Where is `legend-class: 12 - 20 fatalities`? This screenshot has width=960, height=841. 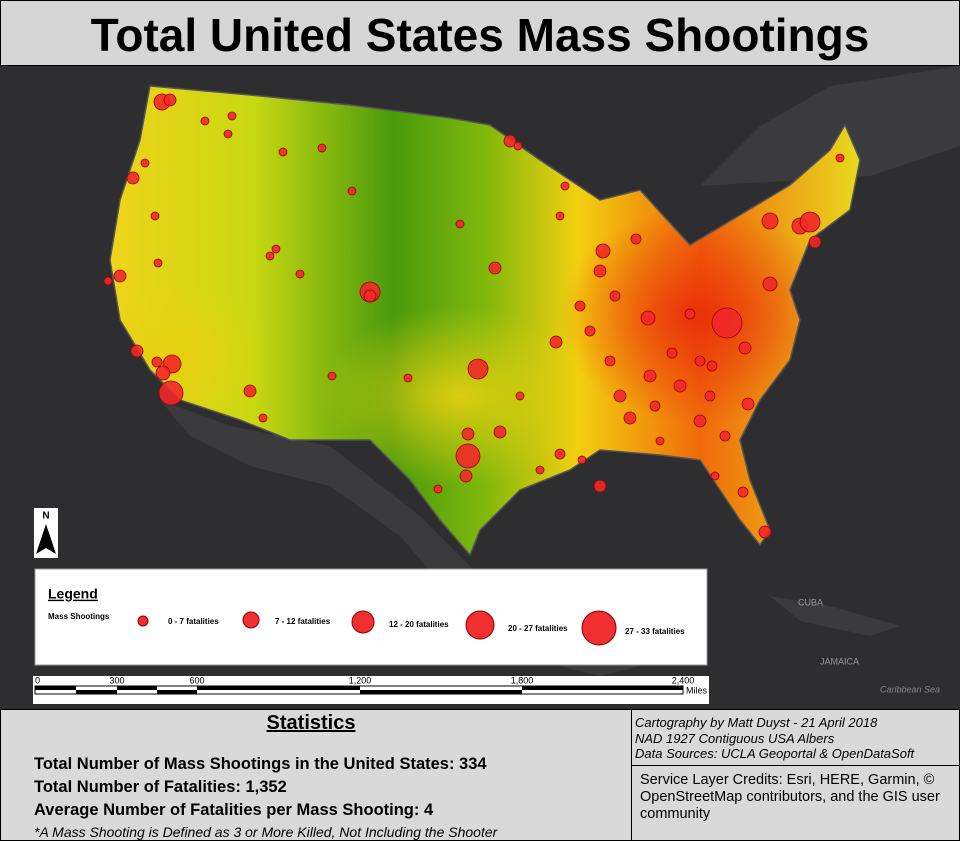
legend-class: 12 - 20 fatalities is located at coordinates (419, 624).